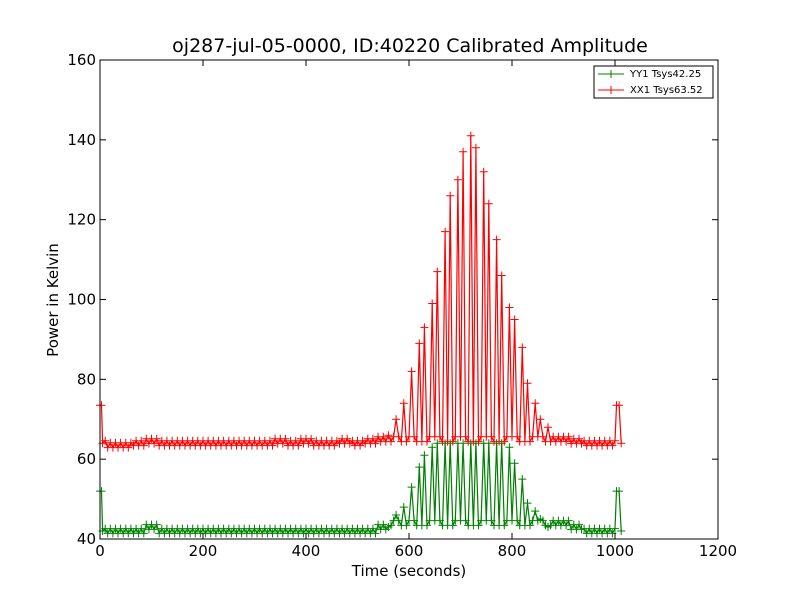  What do you see at coordinates (81, 300) in the screenshot?
I see `y-tick-label: 100` at bounding box center [81, 300].